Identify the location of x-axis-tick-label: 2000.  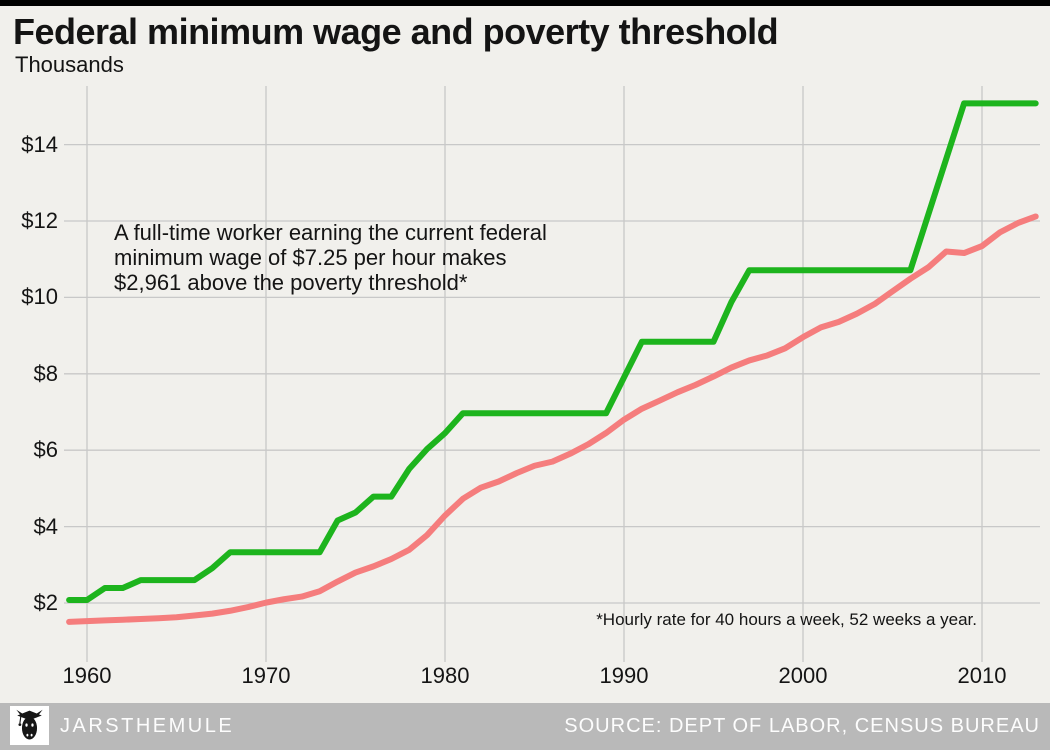
(803, 675).